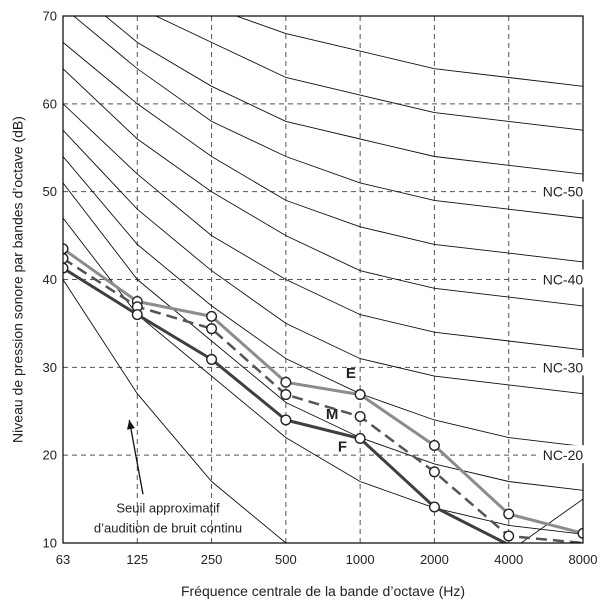 Image resolution: width=601 pixels, height=606 pixels. What do you see at coordinates (50, 367) in the screenshot?
I see `y-tick-label: 30` at bounding box center [50, 367].